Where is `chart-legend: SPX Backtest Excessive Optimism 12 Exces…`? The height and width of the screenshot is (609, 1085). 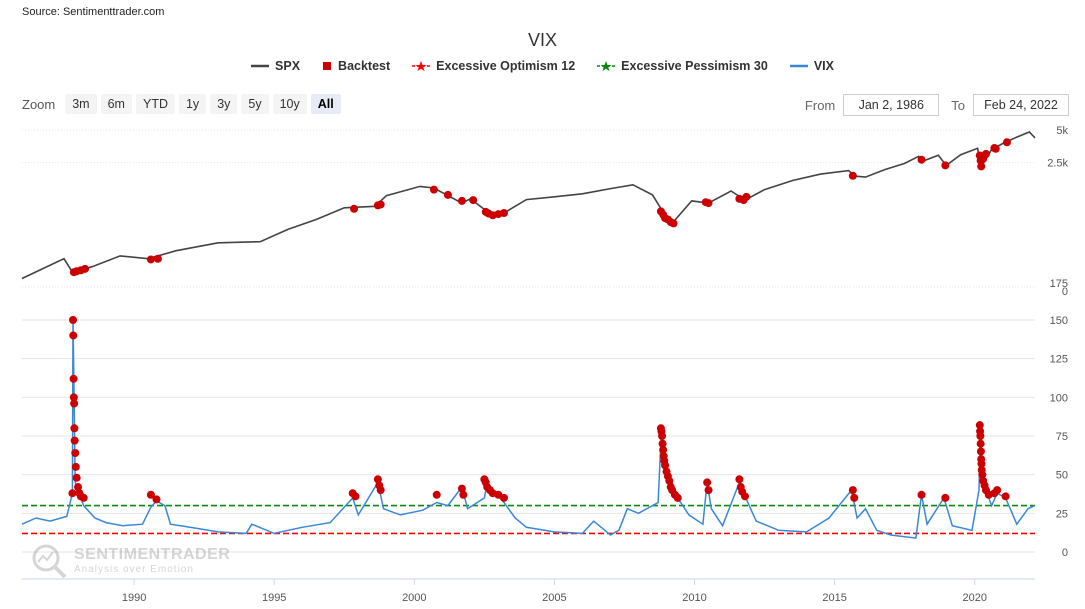
chart-legend: SPX Backtest Excessive Optimism 12 Exces… is located at coordinates (542, 66).